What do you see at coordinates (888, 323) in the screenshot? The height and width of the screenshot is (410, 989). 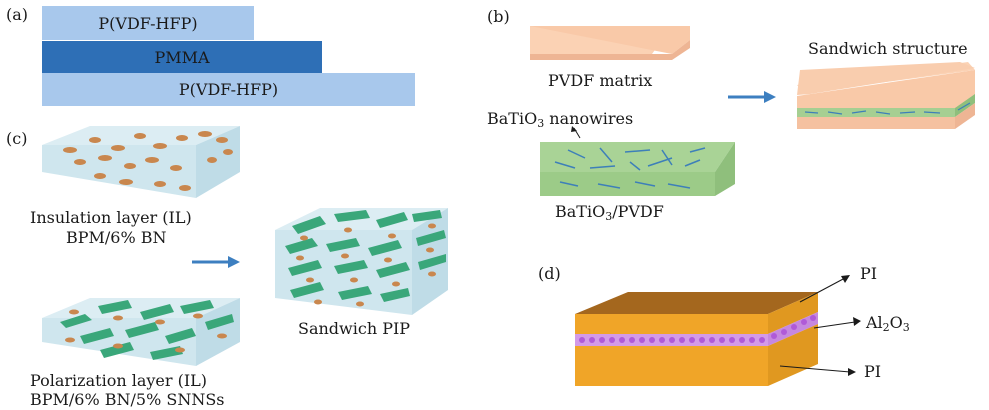 I see `alumina-label: Al2O3` at bounding box center [888, 323].